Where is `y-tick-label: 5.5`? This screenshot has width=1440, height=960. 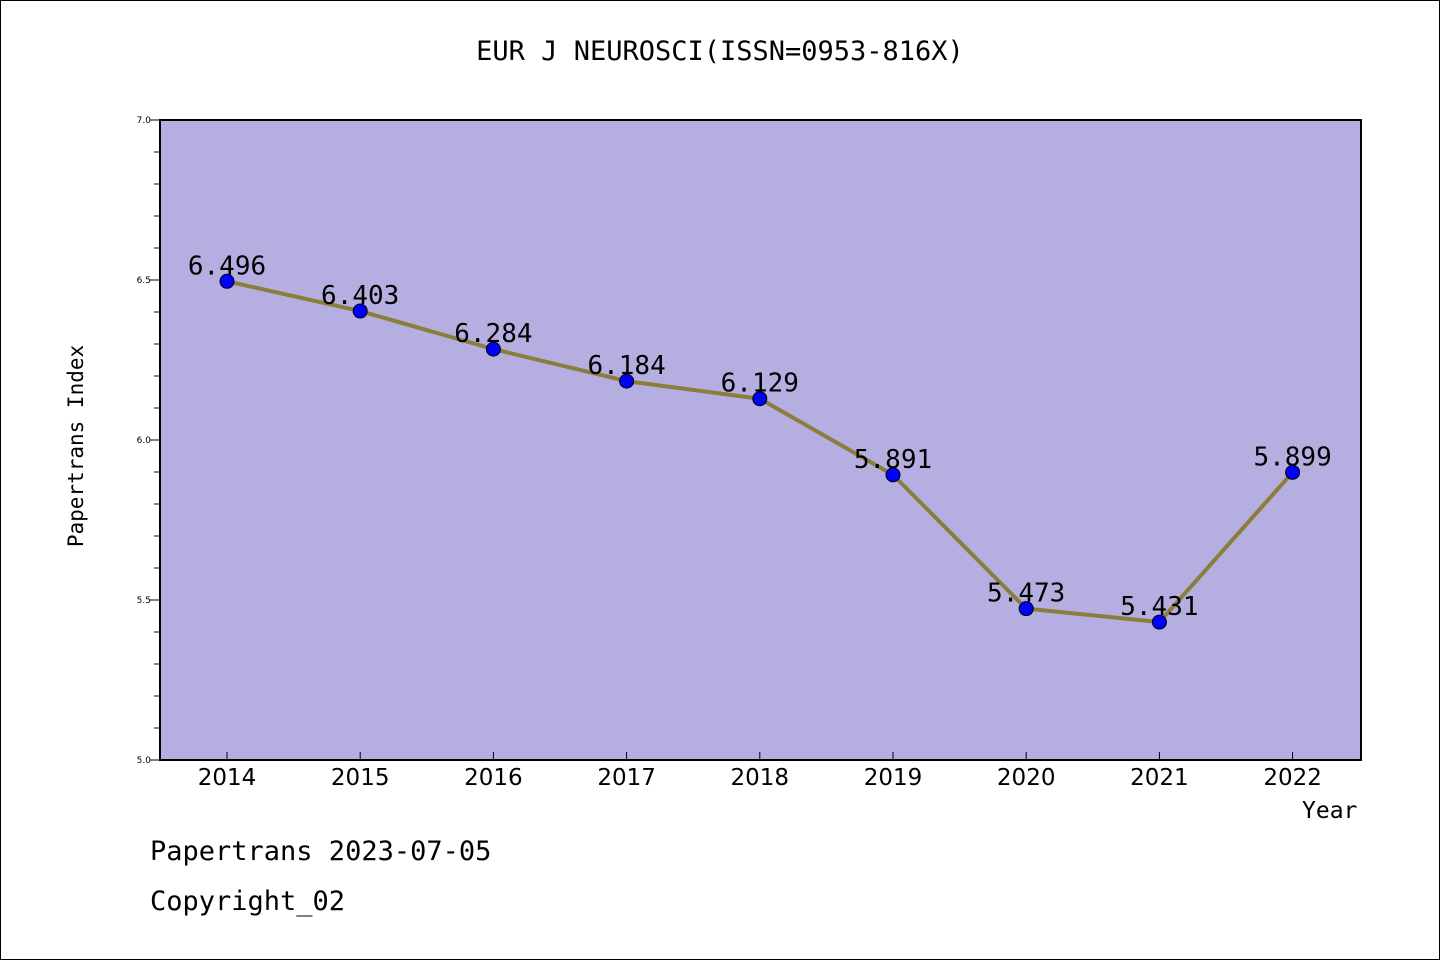 y-tick-label: 5.5 is located at coordinates (144, 601).